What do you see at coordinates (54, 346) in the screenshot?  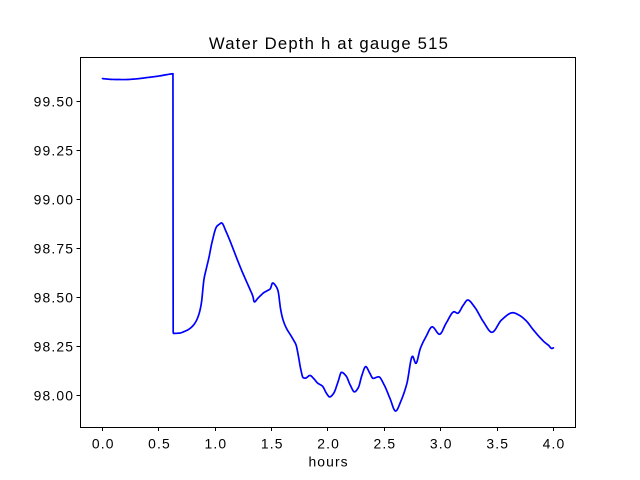 I see `svg-text: 98.25` at bounding box center [54, 346].